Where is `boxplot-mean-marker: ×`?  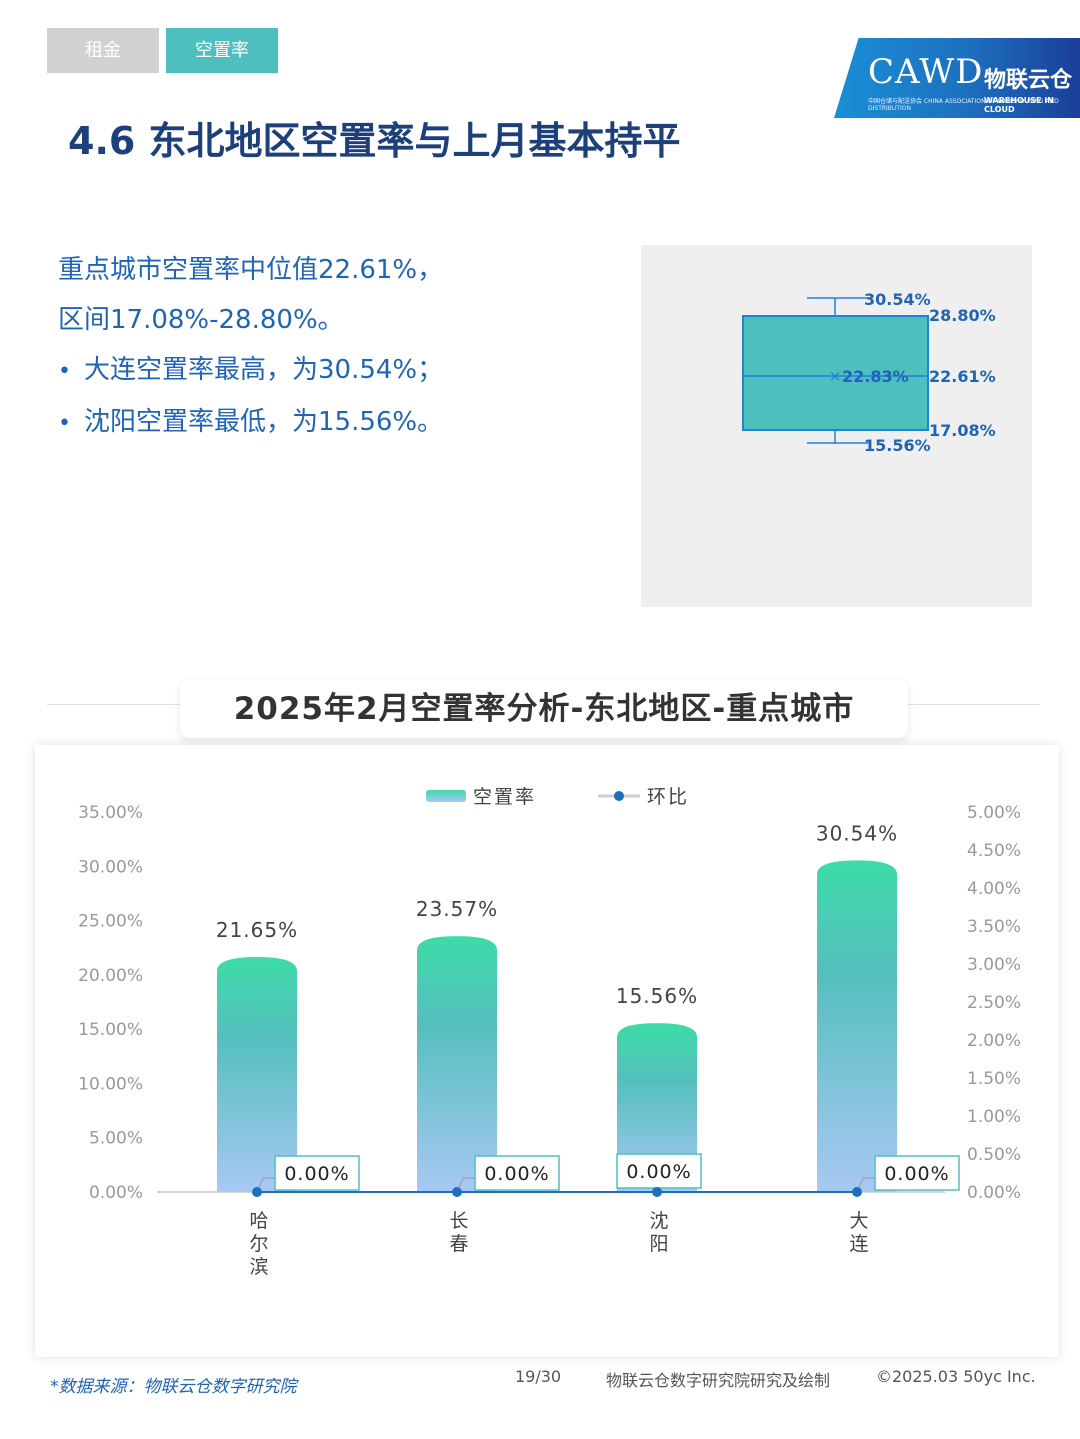 boxplot-mean-marker: × is located at coordinates (835, 376).